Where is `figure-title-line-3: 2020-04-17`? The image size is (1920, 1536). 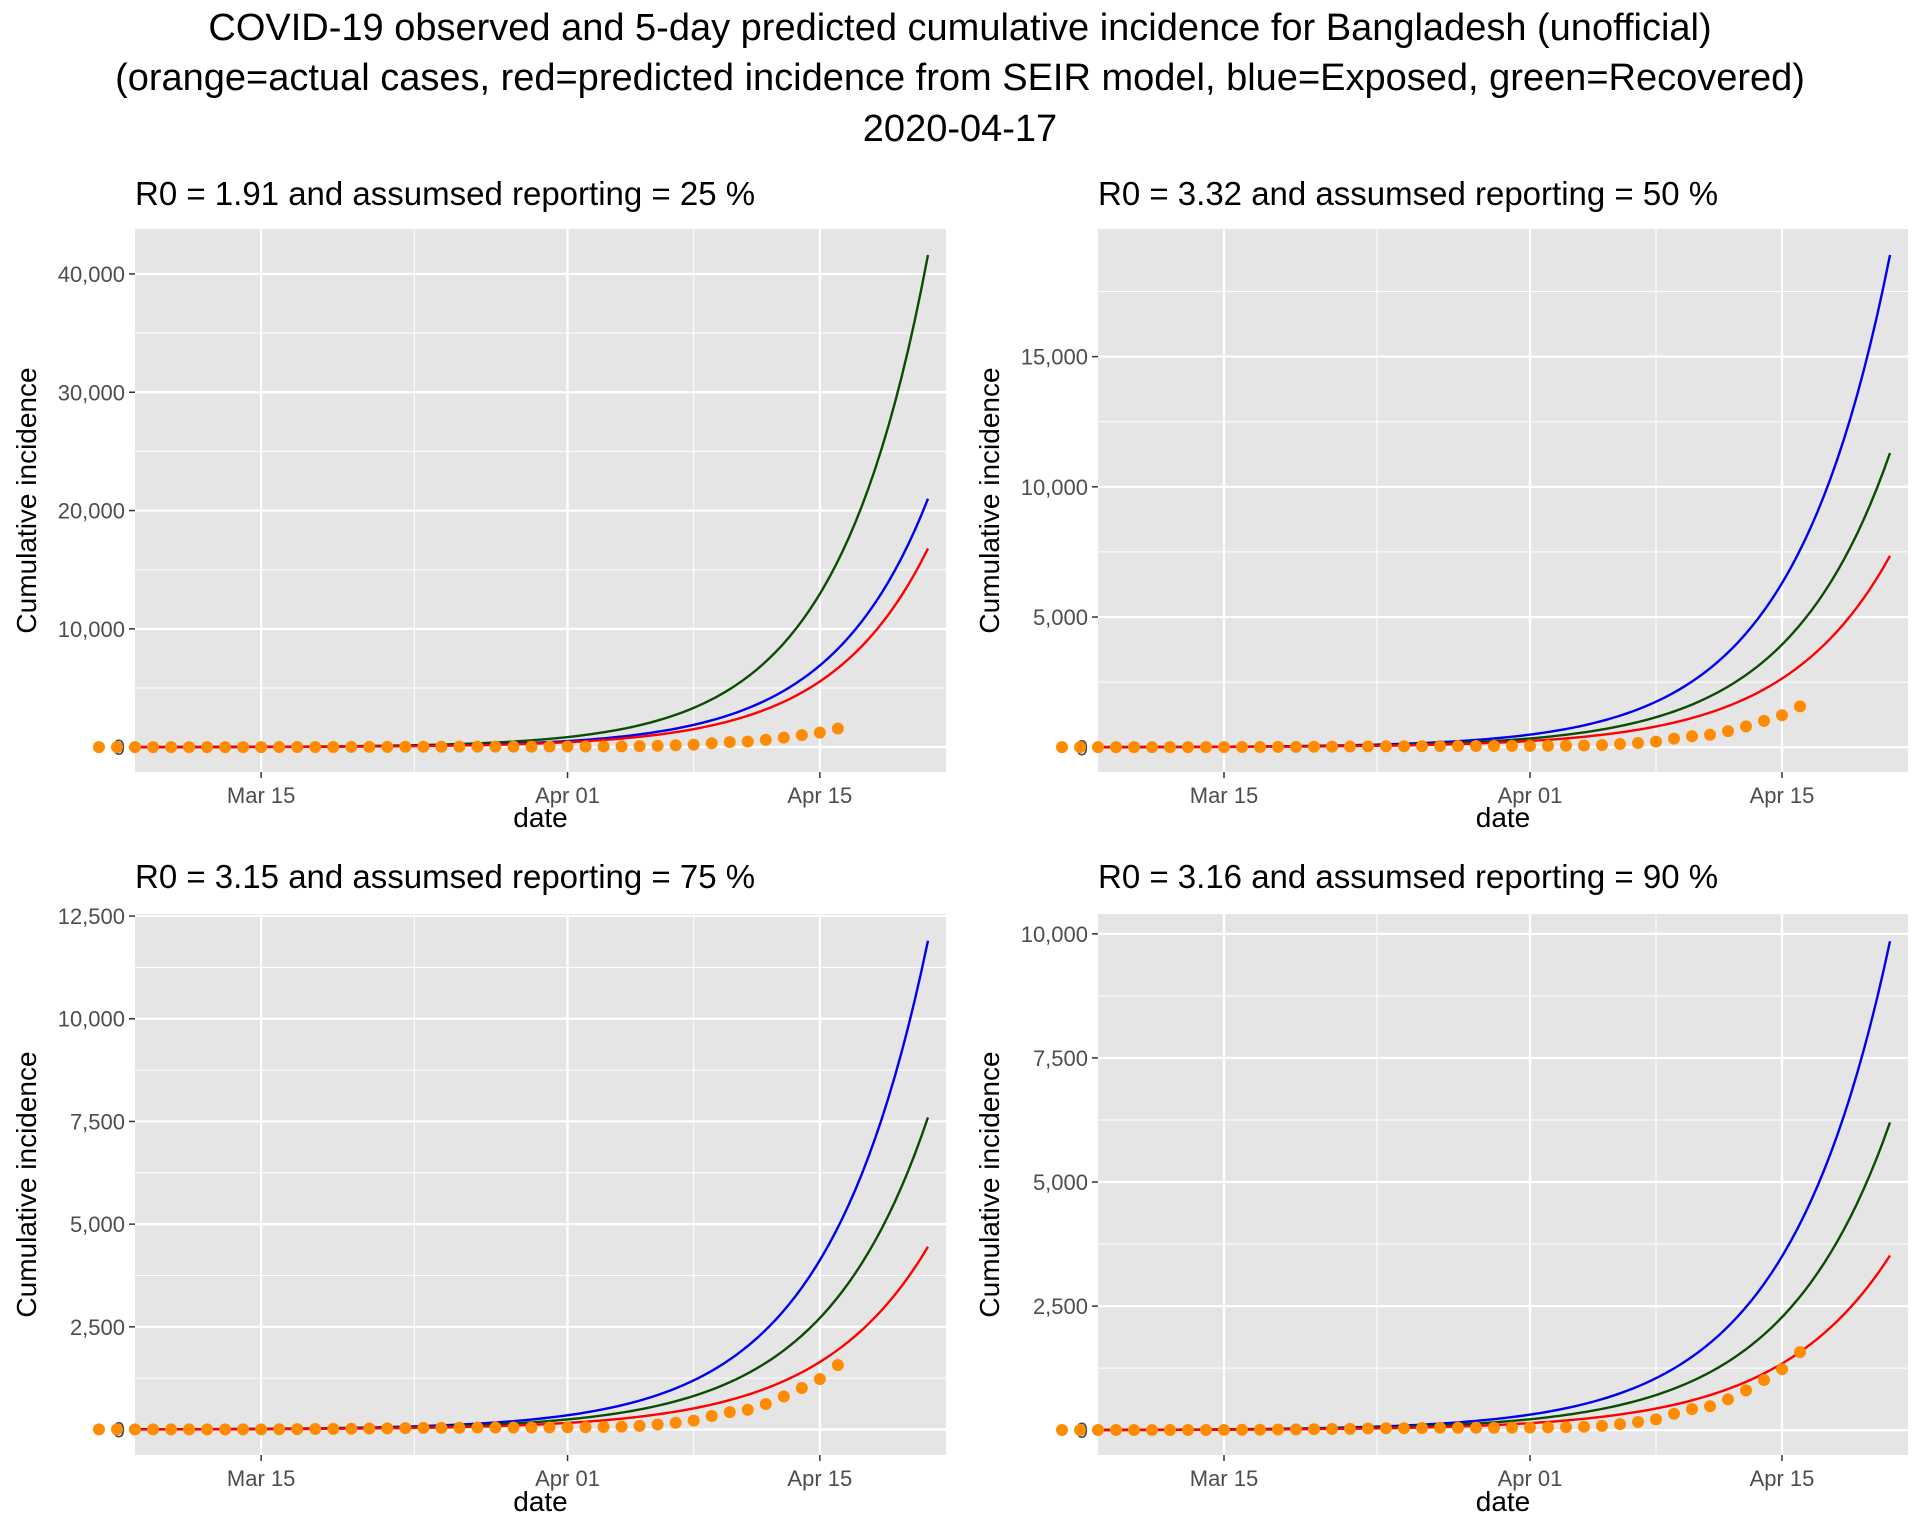 figure-title-line-3: 2020-04-17 is located at coordinates (960, 129).